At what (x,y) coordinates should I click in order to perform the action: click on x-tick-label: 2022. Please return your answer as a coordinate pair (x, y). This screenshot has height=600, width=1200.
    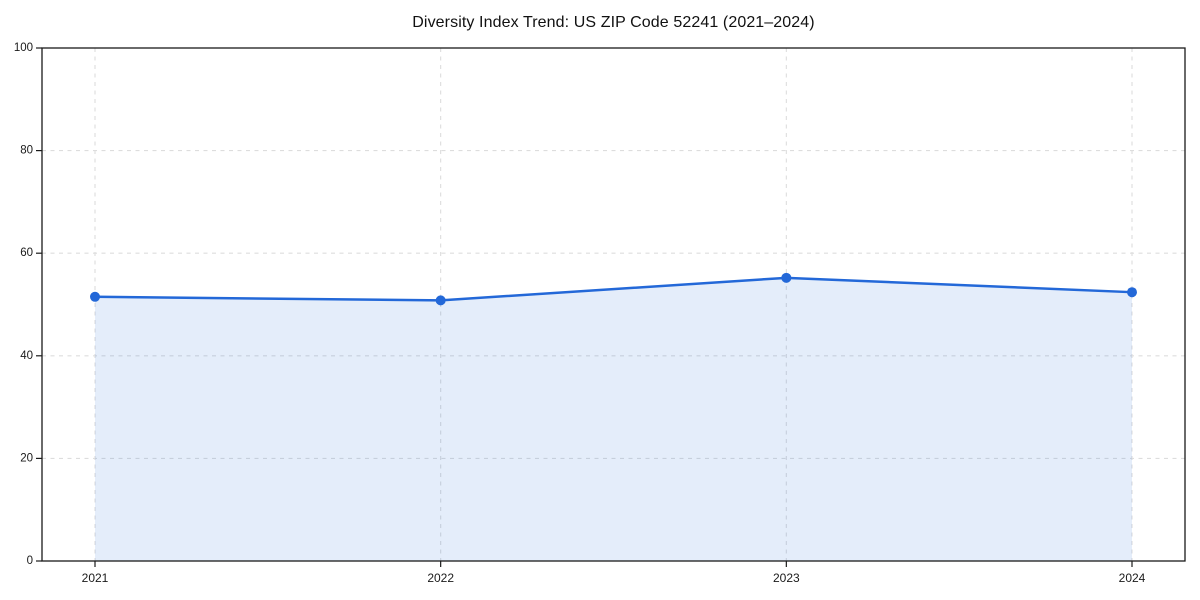
    Looking at the image, I should click on (440, 578).